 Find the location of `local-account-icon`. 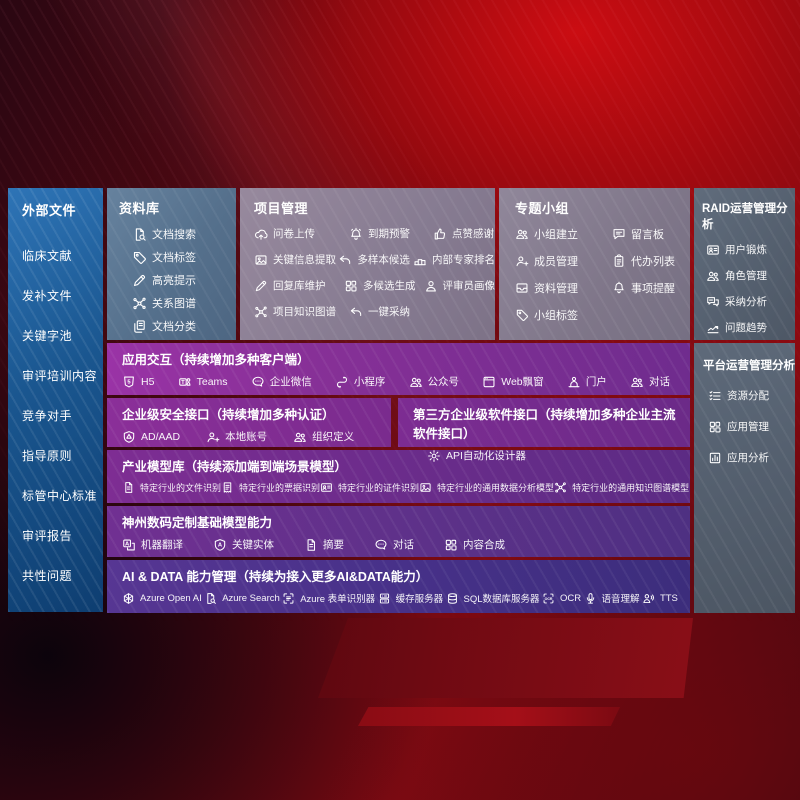

local-account-icon is located at coordinates (213, 437).